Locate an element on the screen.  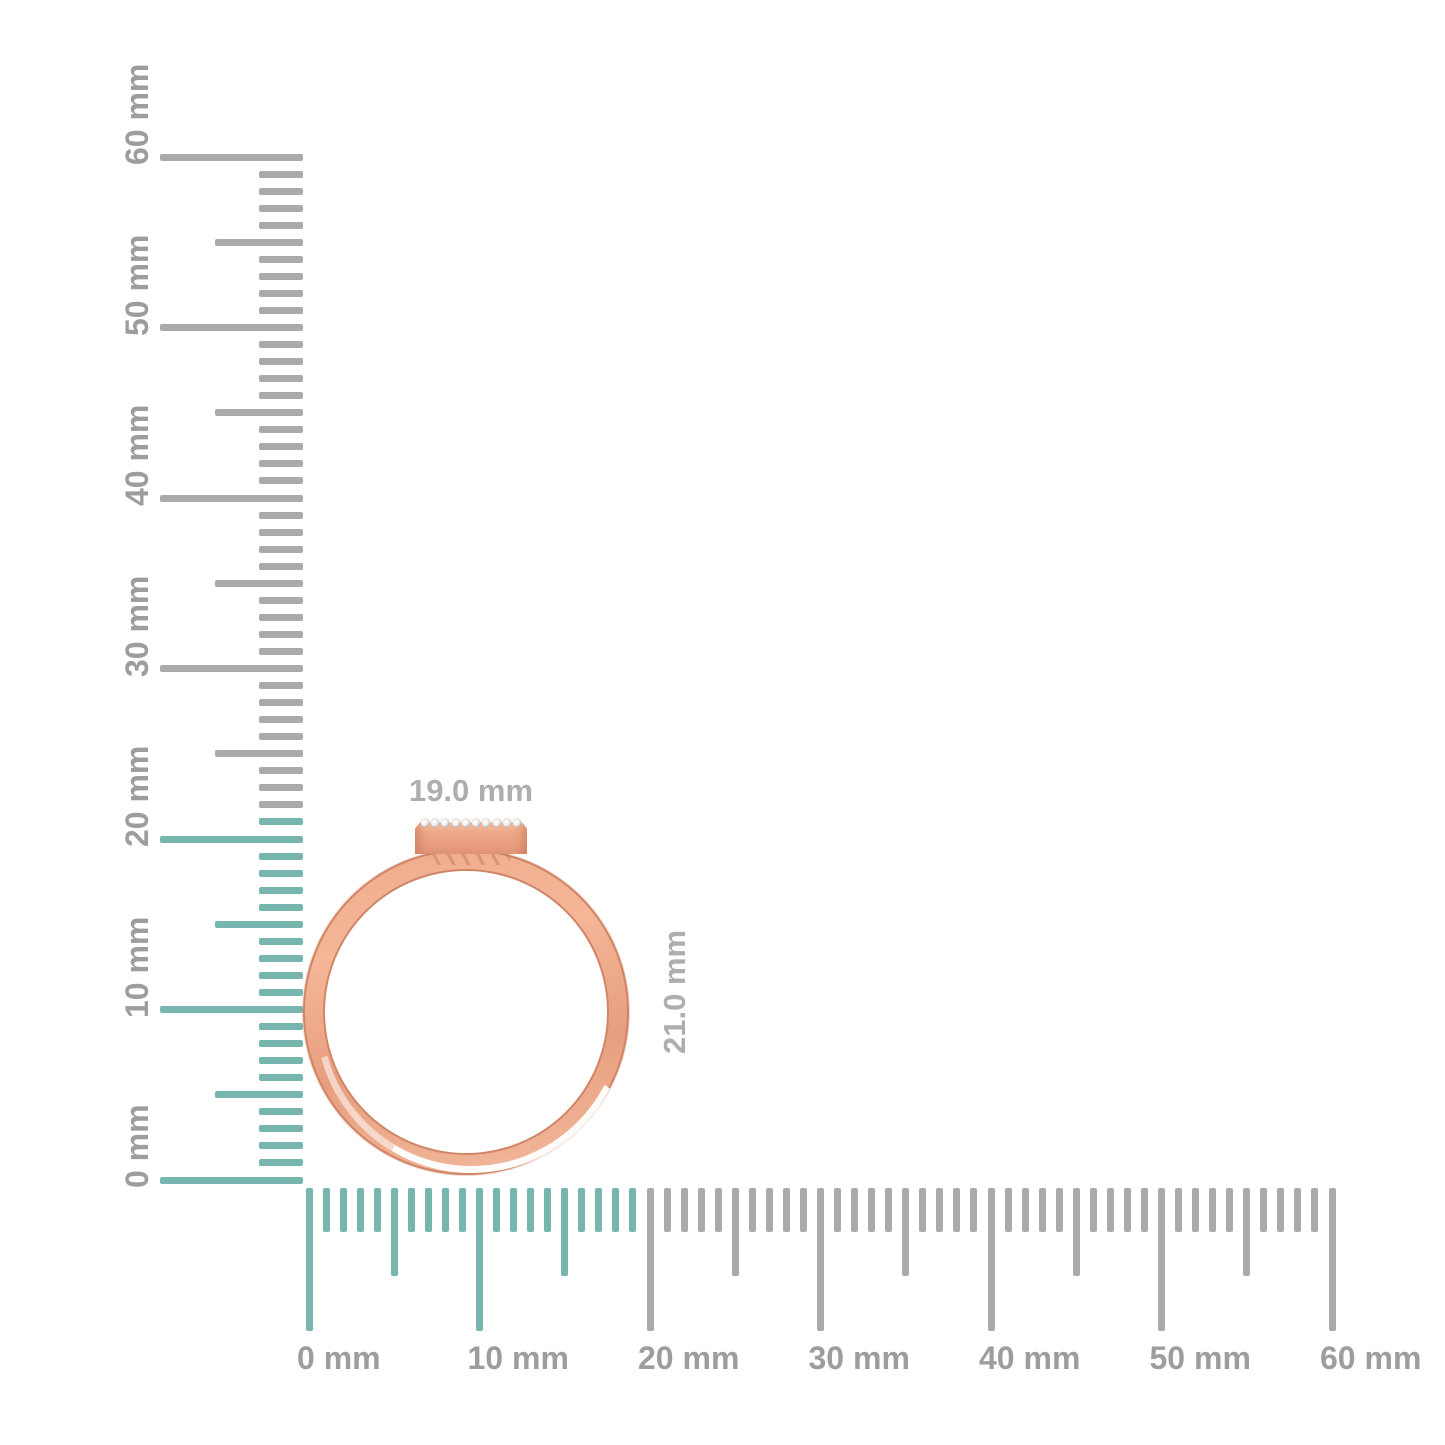
h-tick-49mm is located at coordinates (1144, 1210).